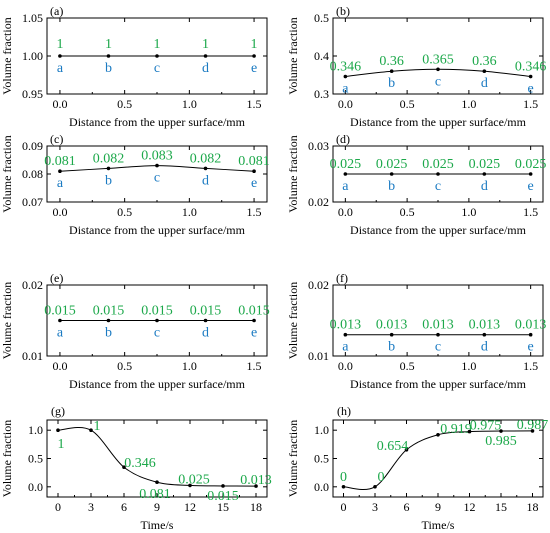  I want to click on point-letter-label: e, so click(254, 333).